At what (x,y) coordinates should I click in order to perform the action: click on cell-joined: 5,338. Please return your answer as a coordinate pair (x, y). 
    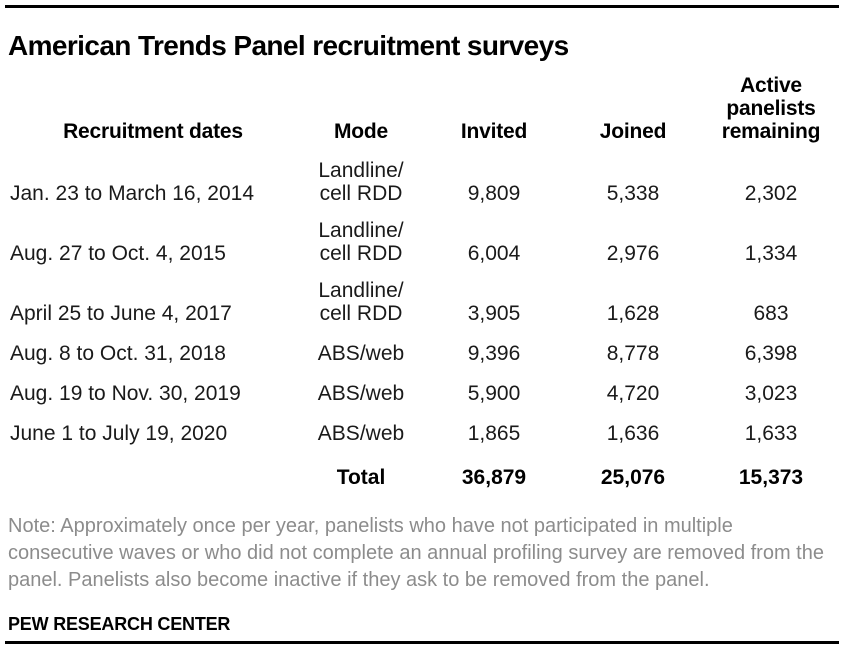
    Looking at the image, I should click on (633, 193).